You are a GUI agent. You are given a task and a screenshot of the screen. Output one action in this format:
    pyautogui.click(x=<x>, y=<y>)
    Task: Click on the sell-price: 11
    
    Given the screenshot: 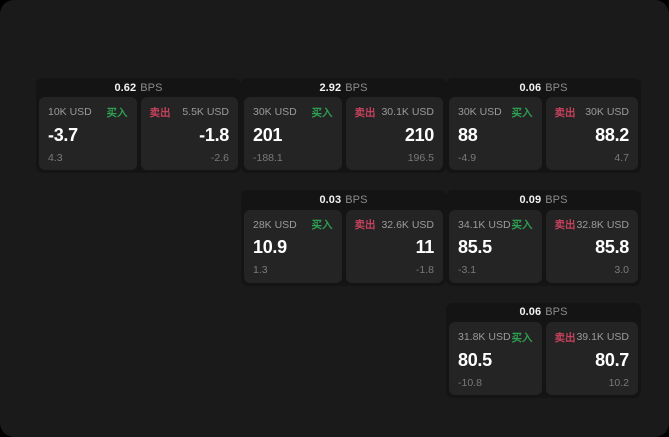 What is the action you would take?
    pyautogui.click(x=425, y=247)
    